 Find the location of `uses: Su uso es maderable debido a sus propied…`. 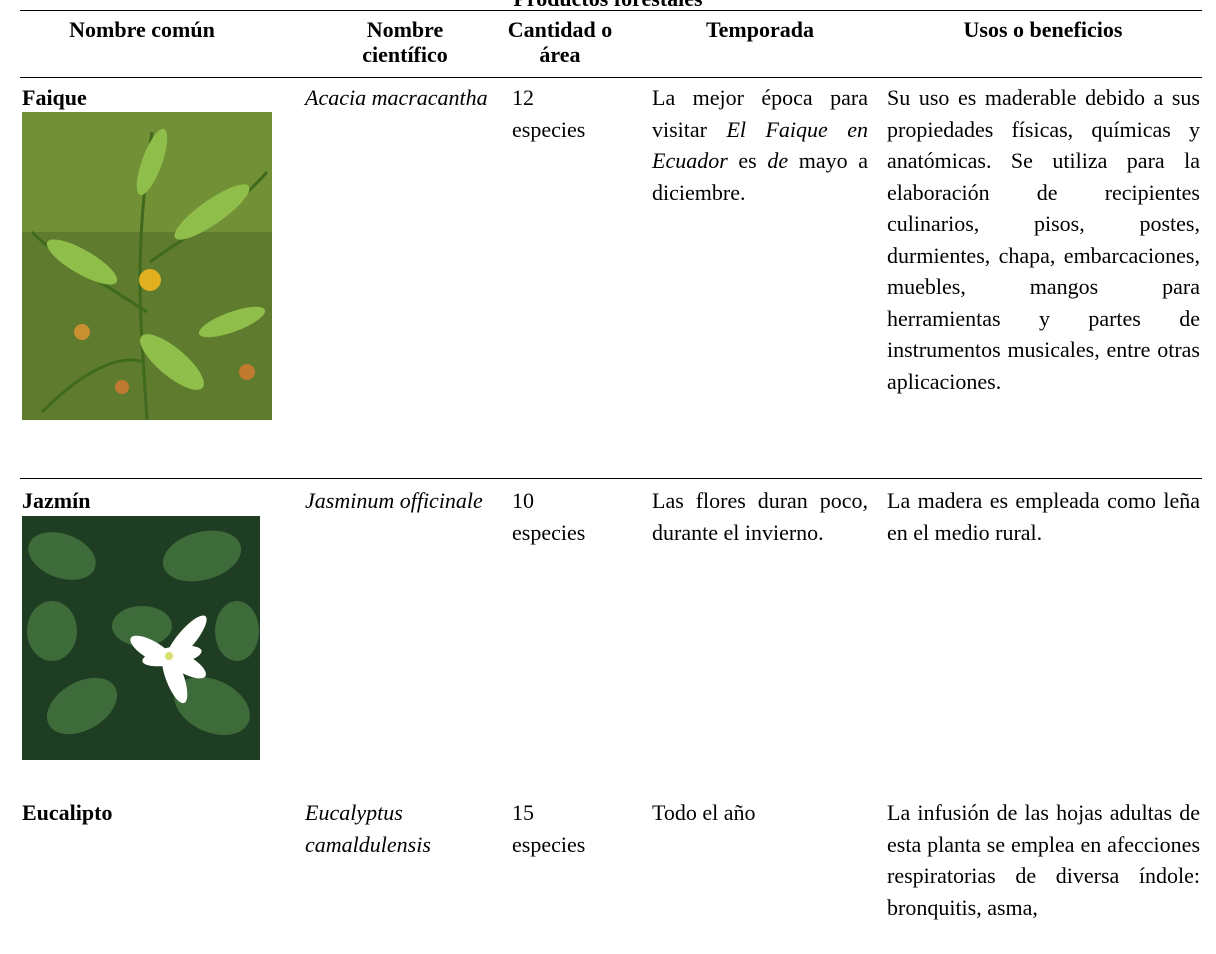

uses: Su uso es maderable debido a sus propied… is located at coordinates (1043, 239).